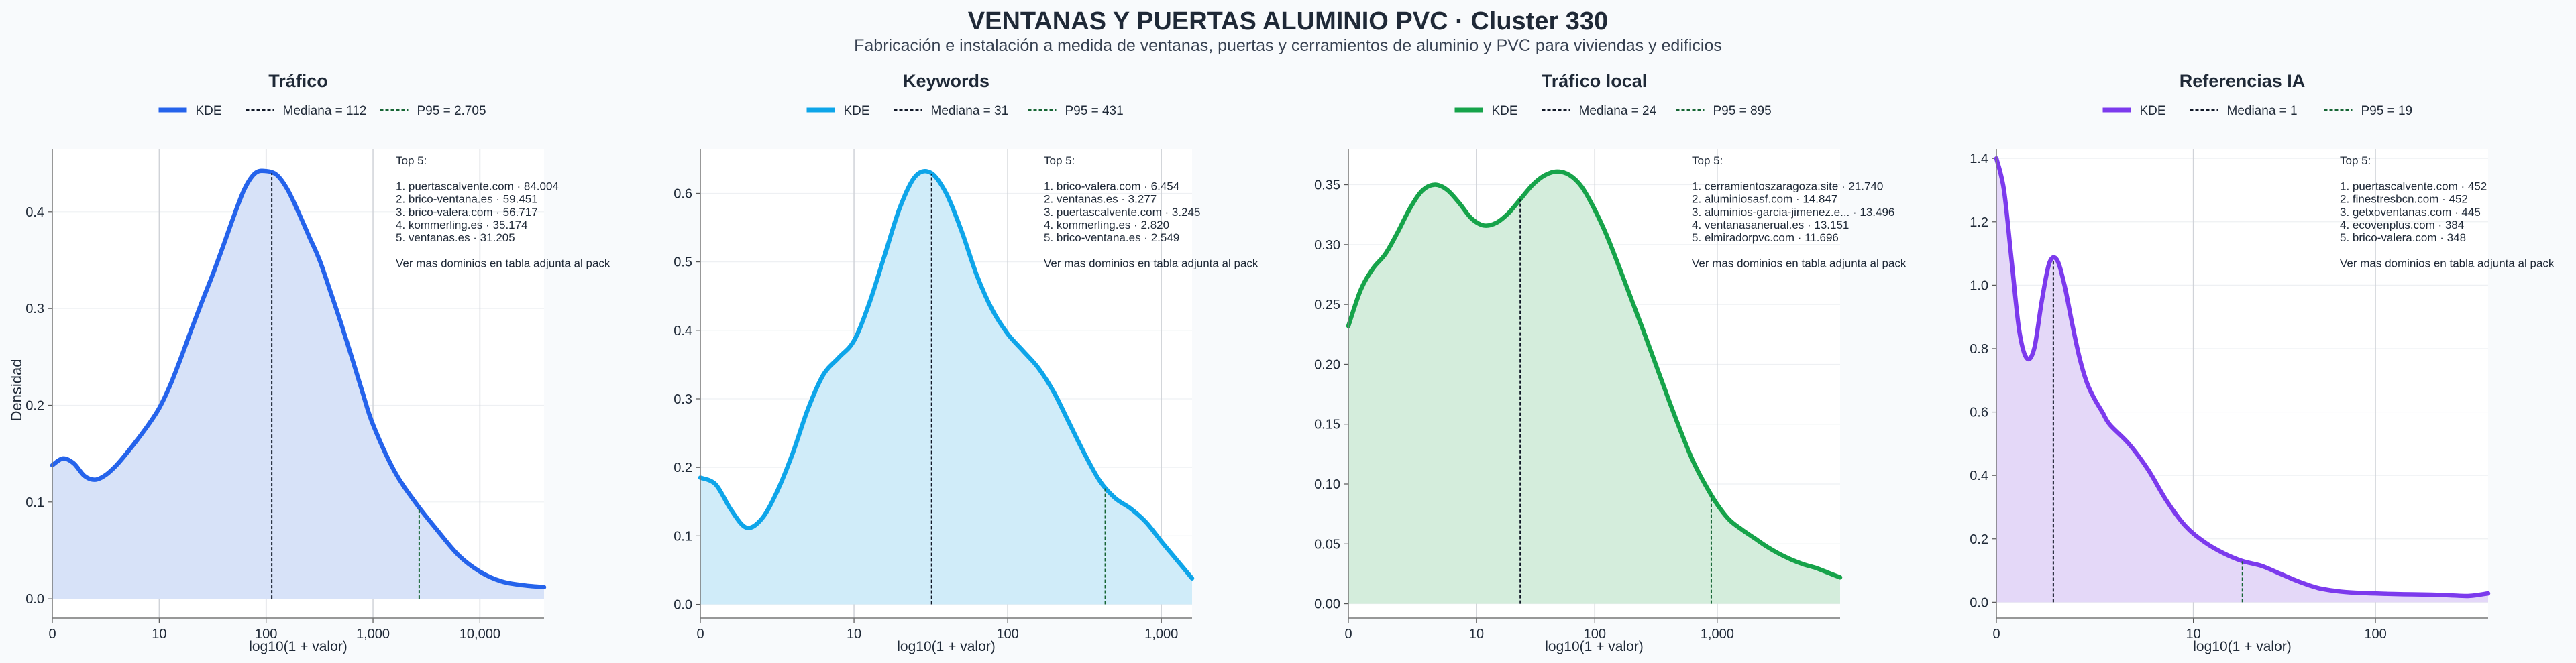 The width and height of the screenshot is (2576, 663). Describe the element at coordinates (1327, 305) in the screenshot. I see `y-tick-label: 0.25` at that location.